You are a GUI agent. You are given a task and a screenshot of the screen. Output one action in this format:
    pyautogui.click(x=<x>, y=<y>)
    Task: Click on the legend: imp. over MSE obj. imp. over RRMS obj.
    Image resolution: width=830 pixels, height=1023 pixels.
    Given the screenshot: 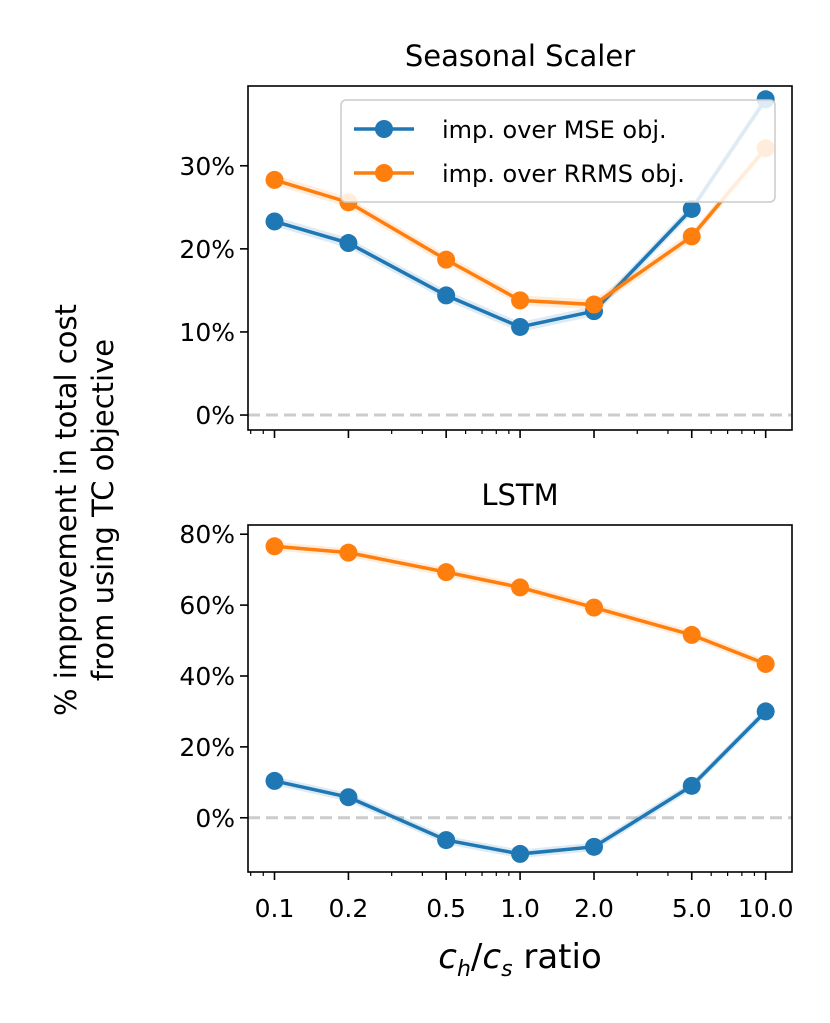 What is the action you would take?
    pyautogui.click(x=558, y=151)
    